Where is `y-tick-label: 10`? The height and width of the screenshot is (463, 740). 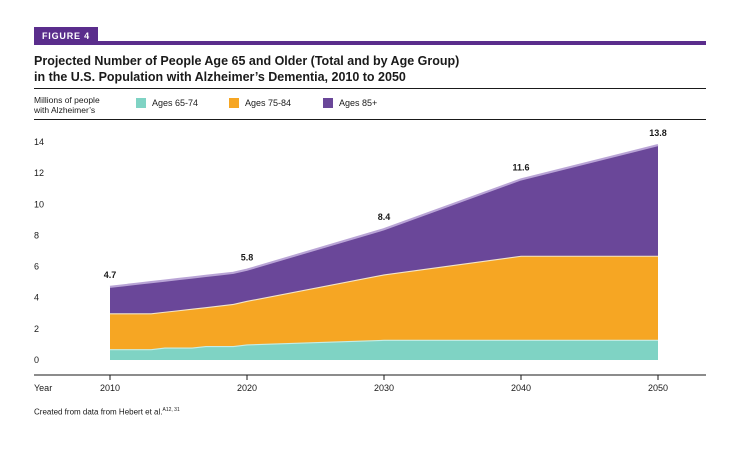 y-tick-label: 10 is located at coordinates (39, 204).